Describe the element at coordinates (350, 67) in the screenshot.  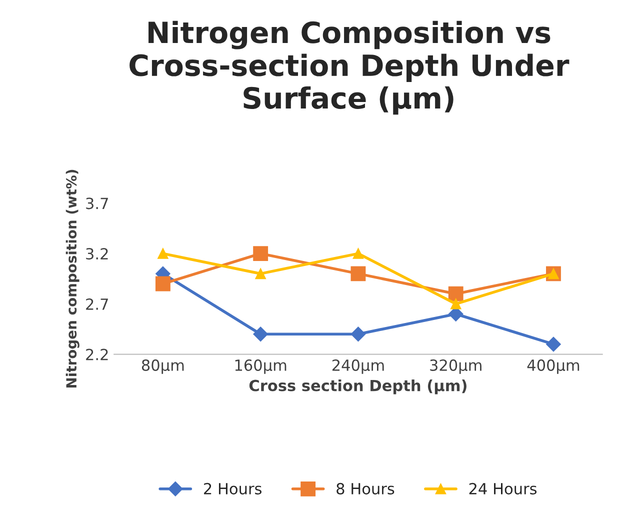
I see `chart-title: Nitrogen Composition vs Cross-section Depth Under Surface (µm)` at that location.